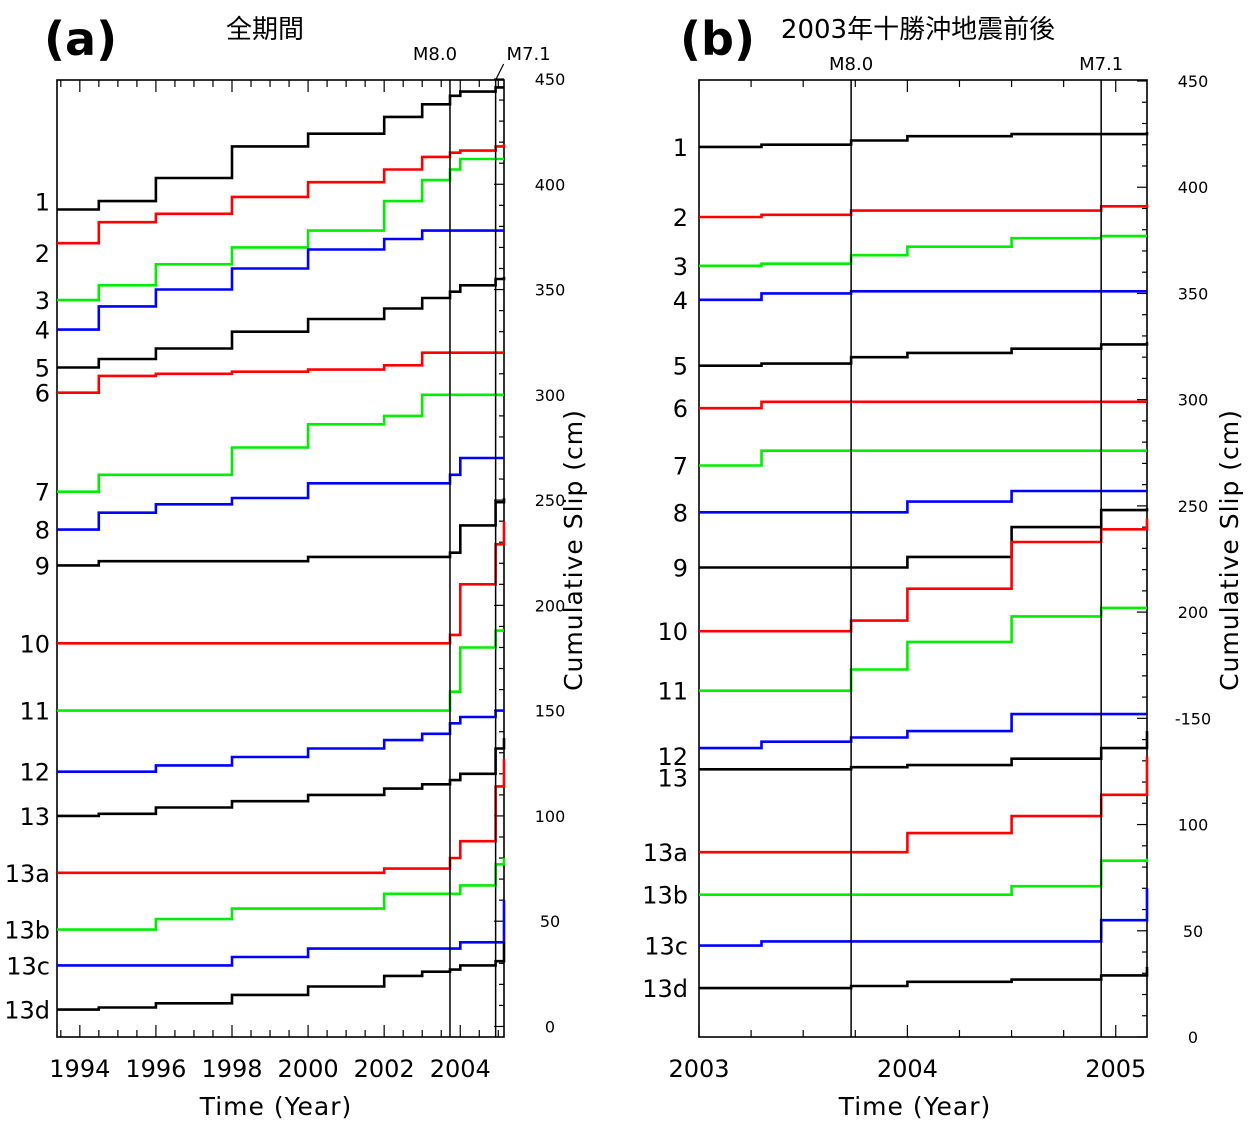 The height and width of the screenshot is (1124, 1255). What do you see at coordinates (500, 72) in the screenshot?
I see `event-label-connector` at bounding box center [500, 72].